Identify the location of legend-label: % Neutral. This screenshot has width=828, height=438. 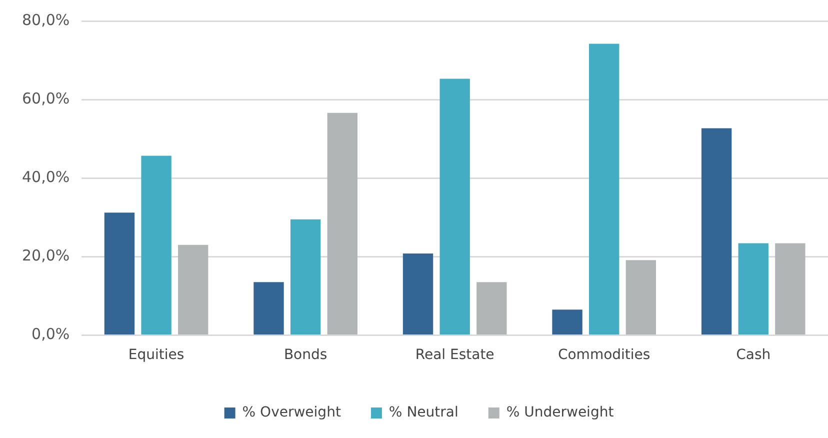
(423, 412).